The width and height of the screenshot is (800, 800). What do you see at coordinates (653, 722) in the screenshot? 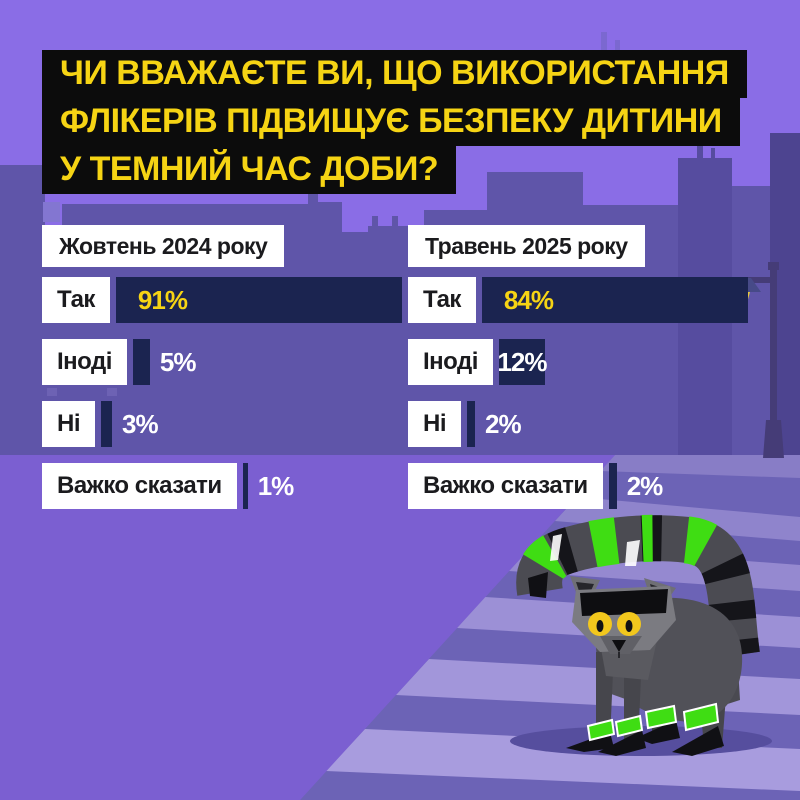
I see `ankle-reflectors` at bounding box center [653, 722].